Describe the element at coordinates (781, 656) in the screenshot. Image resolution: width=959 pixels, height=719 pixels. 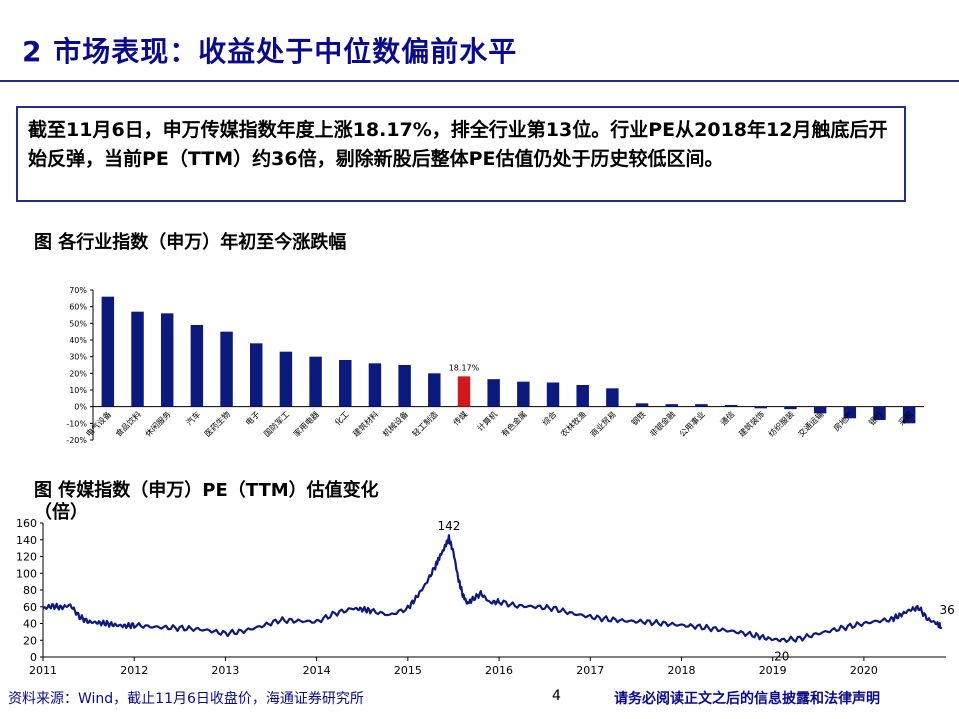
I see `pe-annotation: 20` at that location.